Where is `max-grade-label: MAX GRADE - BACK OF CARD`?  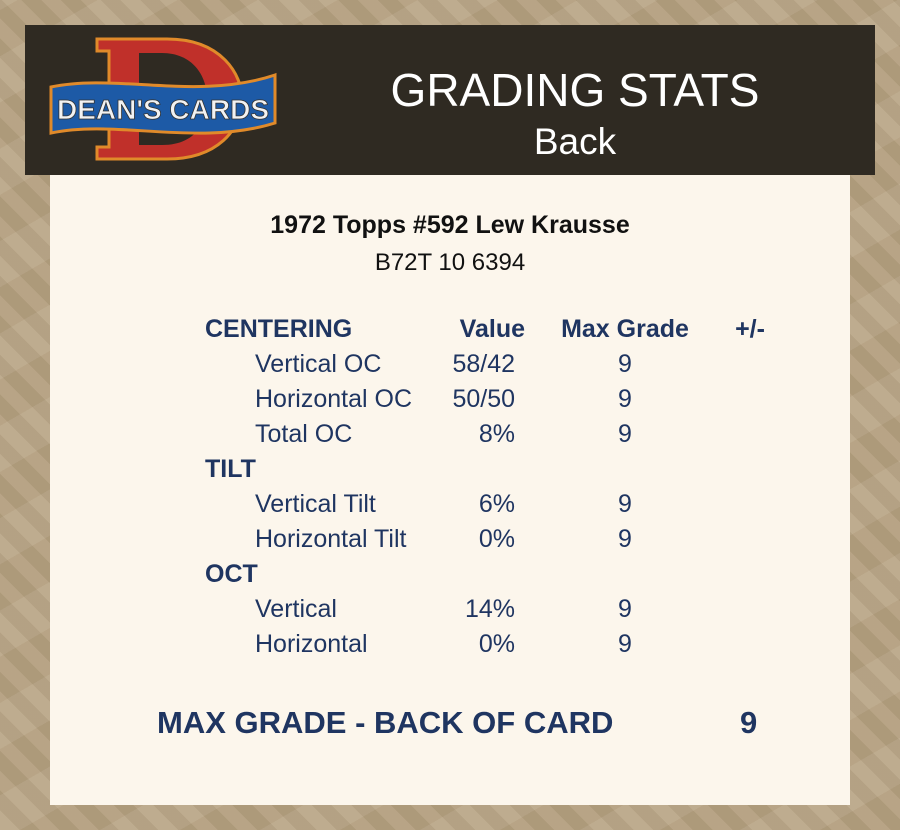
max-grade-label: MAX GRADE - BACK OF CARD is located at coordinates (385, 722).